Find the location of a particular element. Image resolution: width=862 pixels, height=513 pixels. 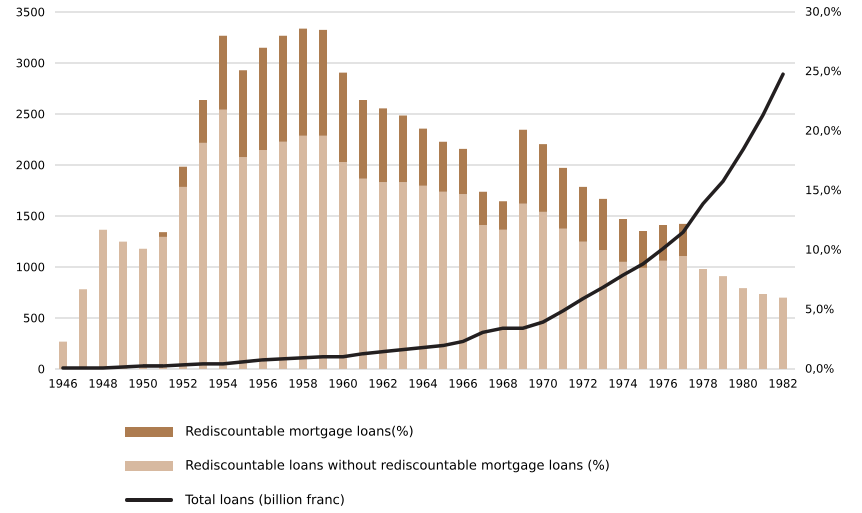

x-tick-label: 1958 is located at coordinates (303, 383).